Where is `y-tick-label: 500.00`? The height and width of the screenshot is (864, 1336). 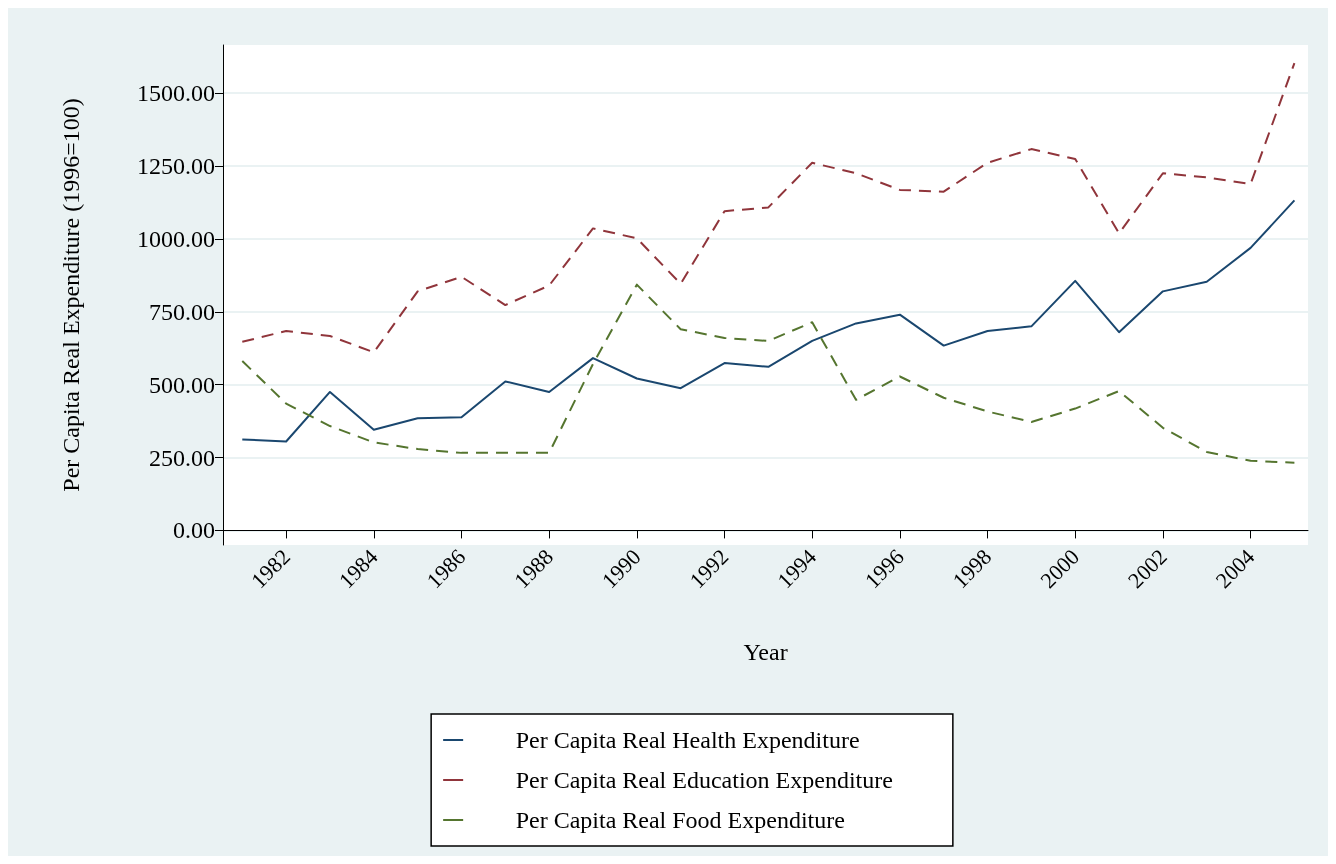
y-tick-label: 500.00 is located at coordinates (182, 384).